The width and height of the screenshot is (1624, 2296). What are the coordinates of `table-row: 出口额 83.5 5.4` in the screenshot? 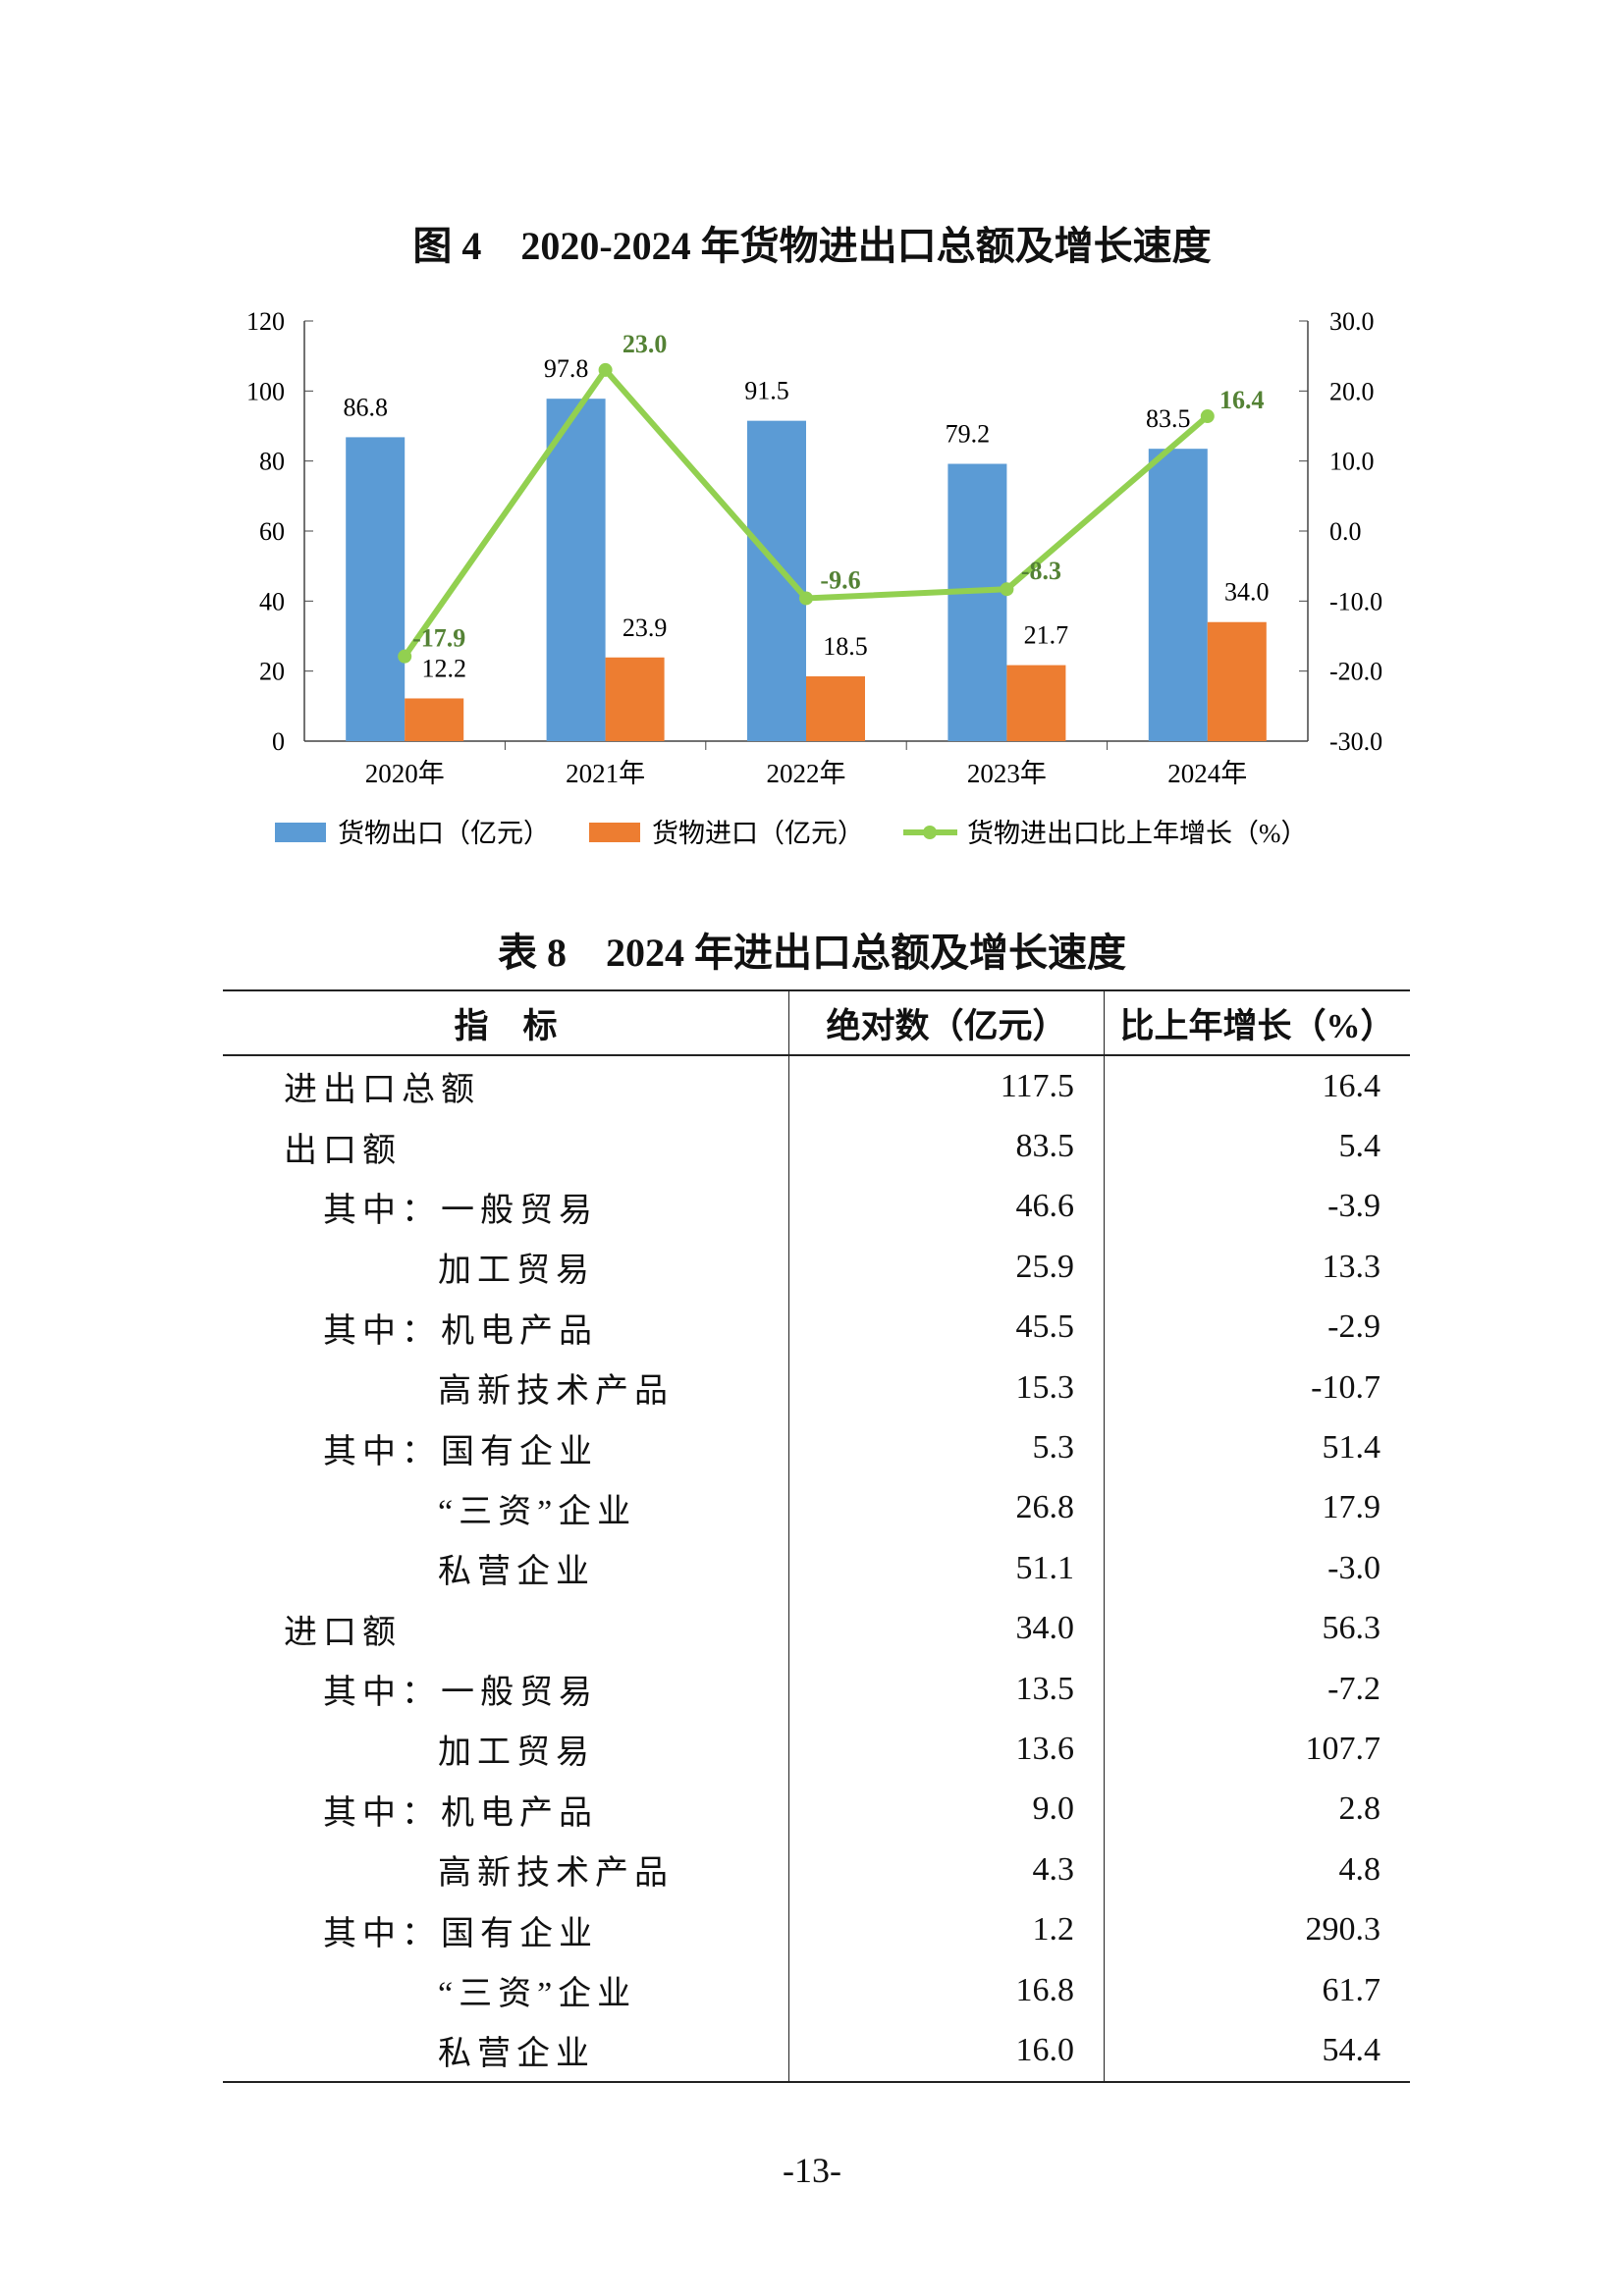 It's located at (816, 1146).